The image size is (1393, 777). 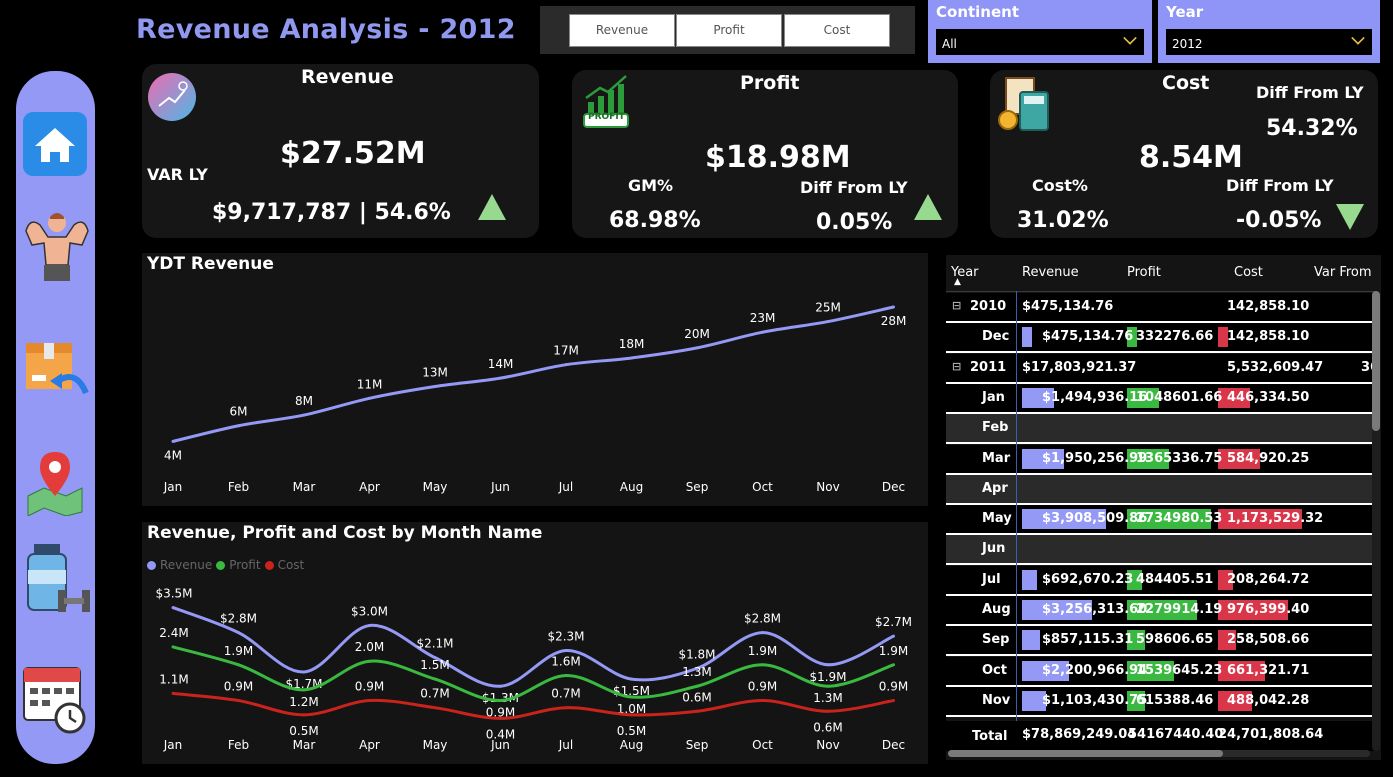 I want to click on x-tick-label: Jan, so click(x=173, y=745).